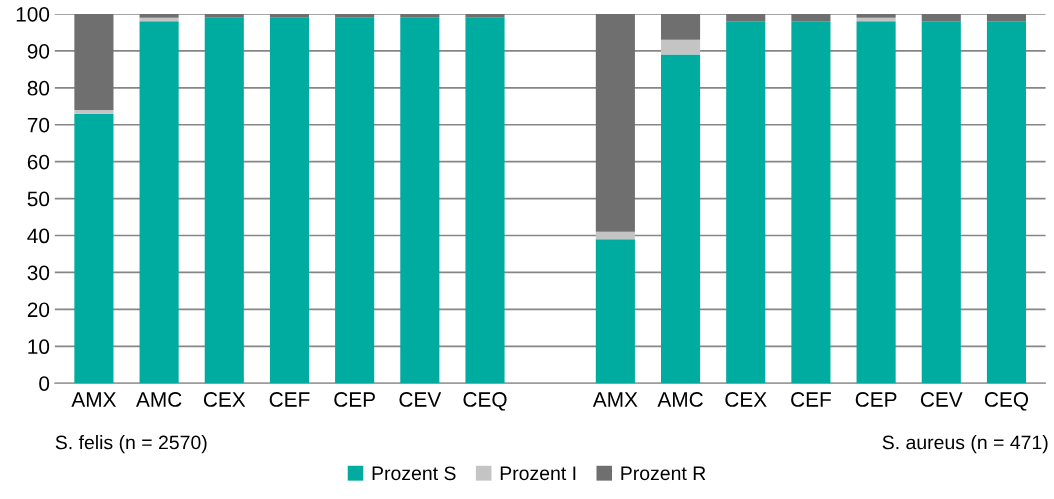 Image resolution: width=1054 pixels, height=499 pixels. I want to click on y-tick-label: 30, so click(38, 273).